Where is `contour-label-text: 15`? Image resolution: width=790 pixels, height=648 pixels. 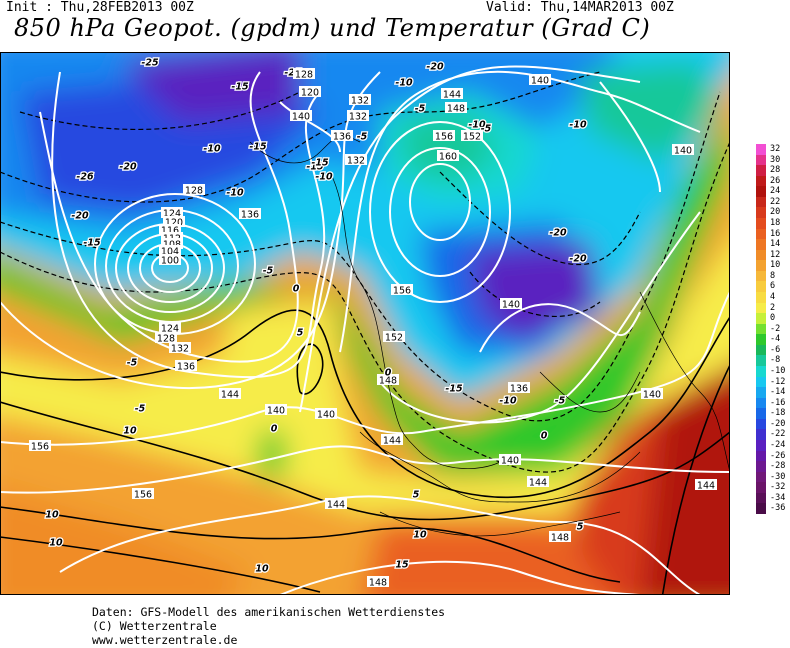 contour-label-text: 15 is located at coordinates (402, 565).